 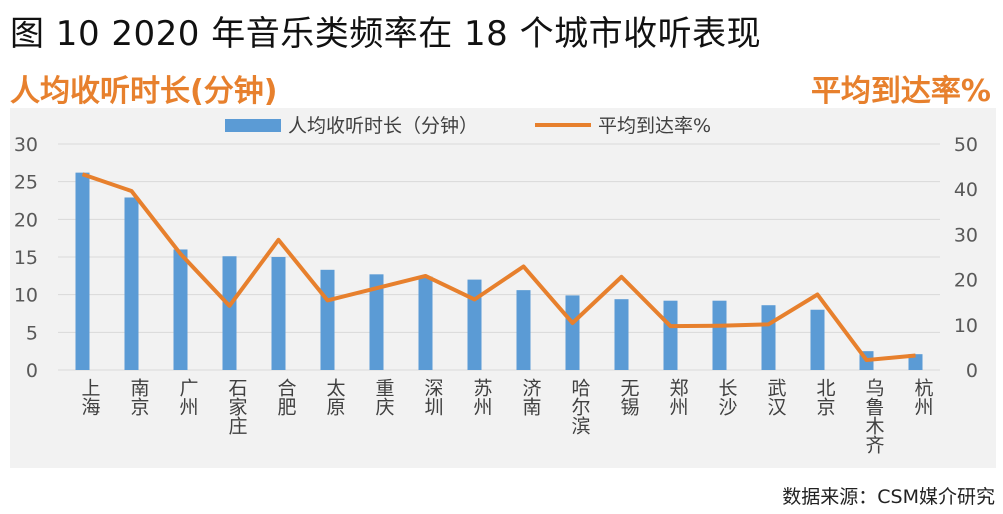 I want to click on category-label: 武汉, so click(x=776, y=397).